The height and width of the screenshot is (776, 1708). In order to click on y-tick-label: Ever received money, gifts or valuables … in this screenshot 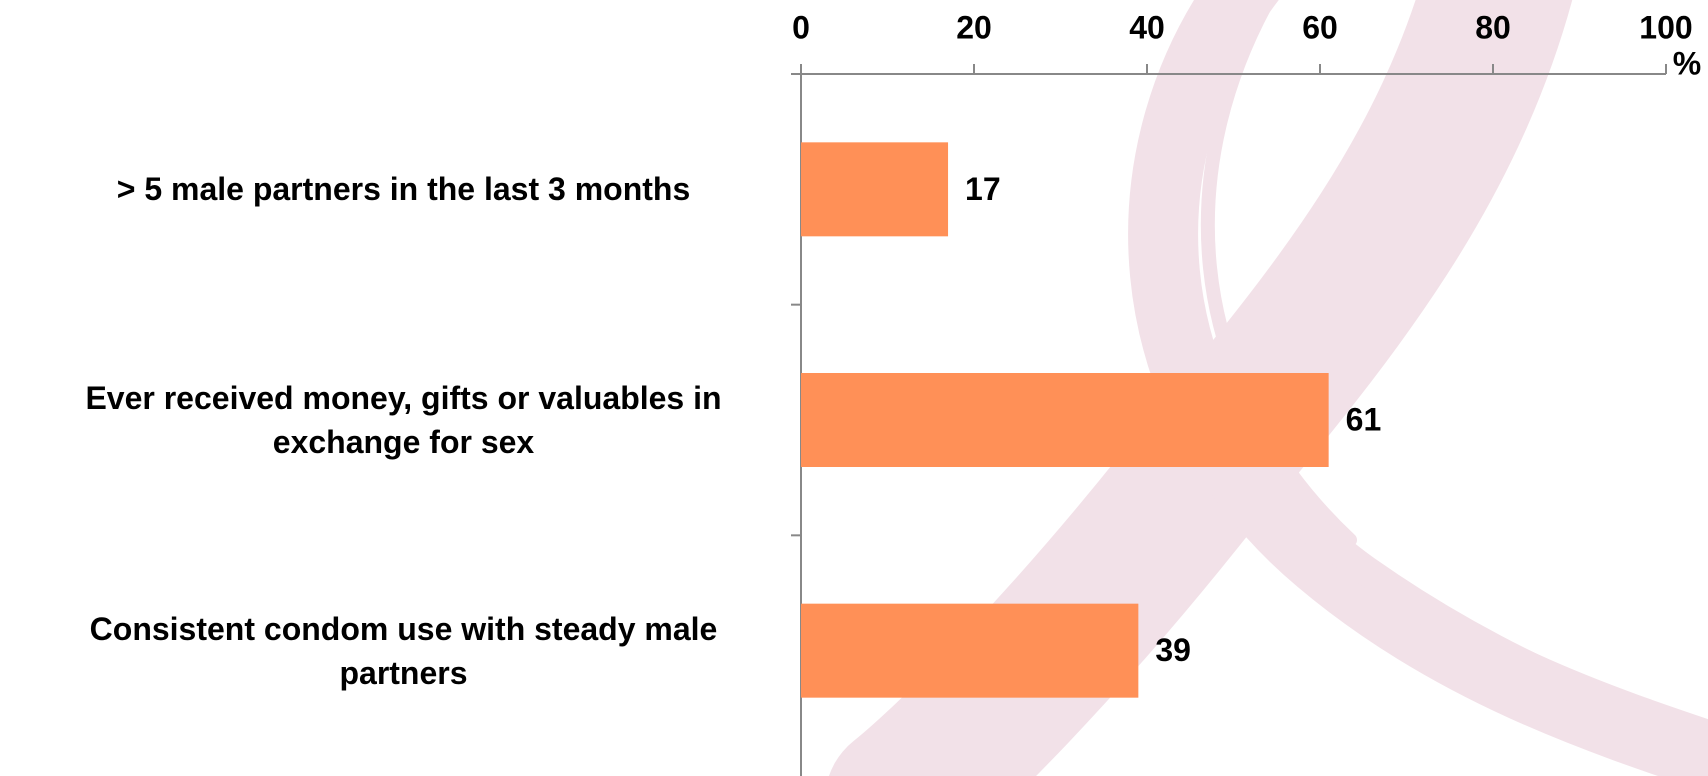, I will do `click(403, 420)`.